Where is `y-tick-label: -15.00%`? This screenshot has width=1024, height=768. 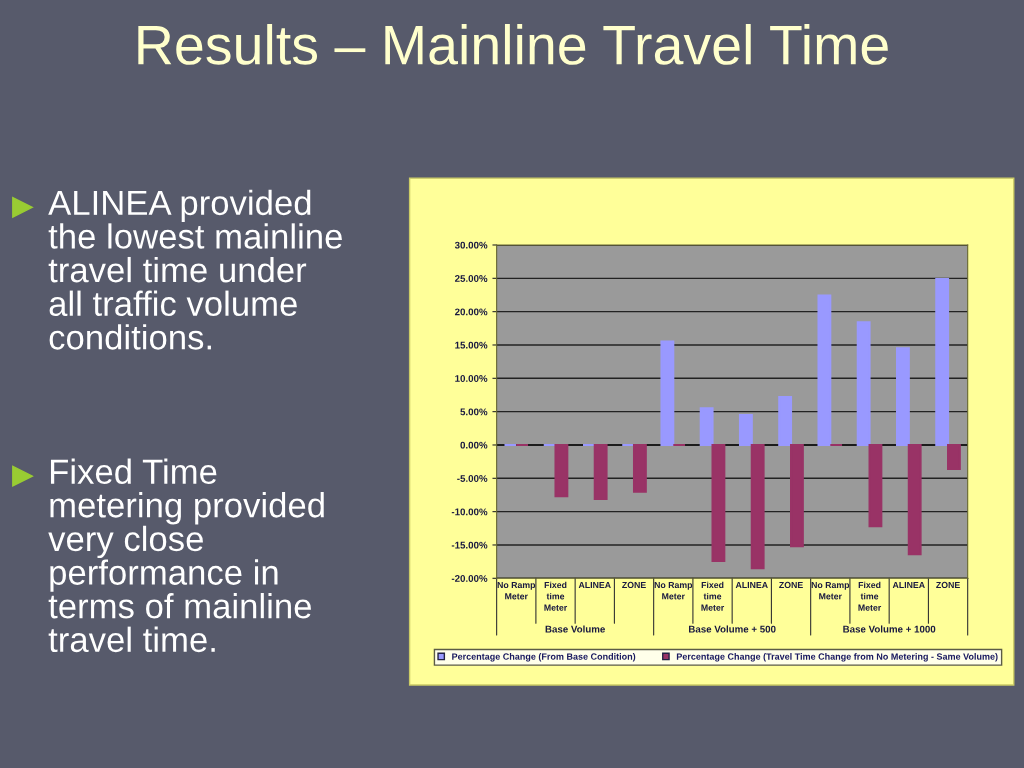 y-tick-label: -15.00% is located at coordinates (469, 545).